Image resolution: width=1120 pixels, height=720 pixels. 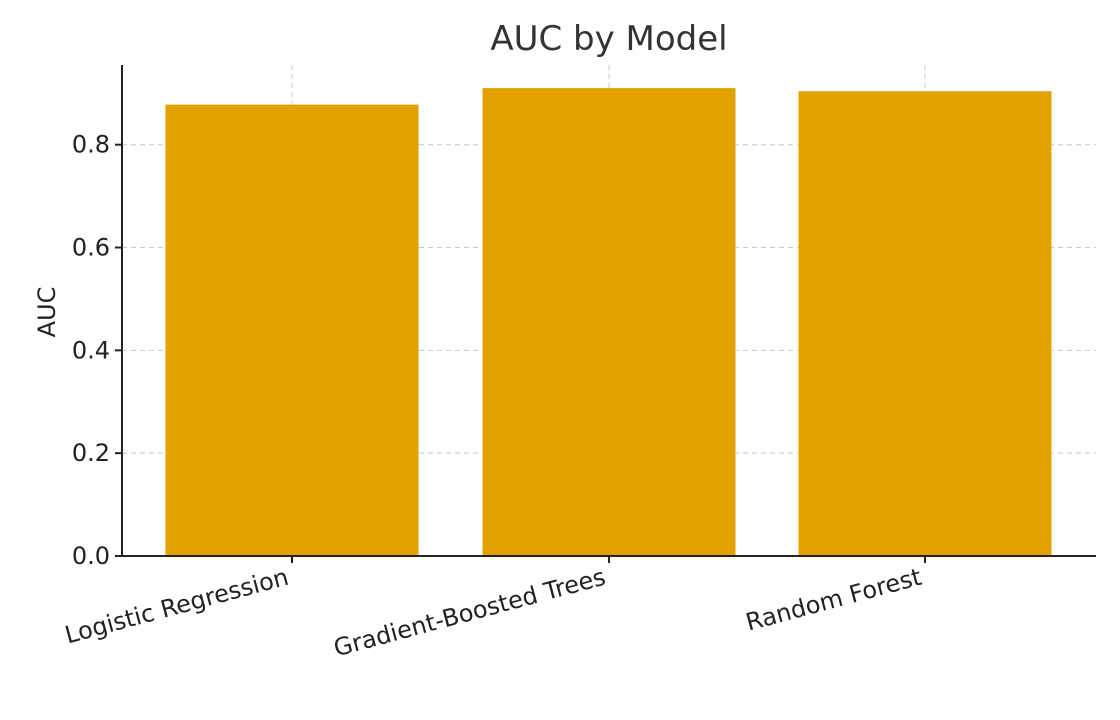 I want to click on bar-logistic-regression, so click(x=292, y=330).